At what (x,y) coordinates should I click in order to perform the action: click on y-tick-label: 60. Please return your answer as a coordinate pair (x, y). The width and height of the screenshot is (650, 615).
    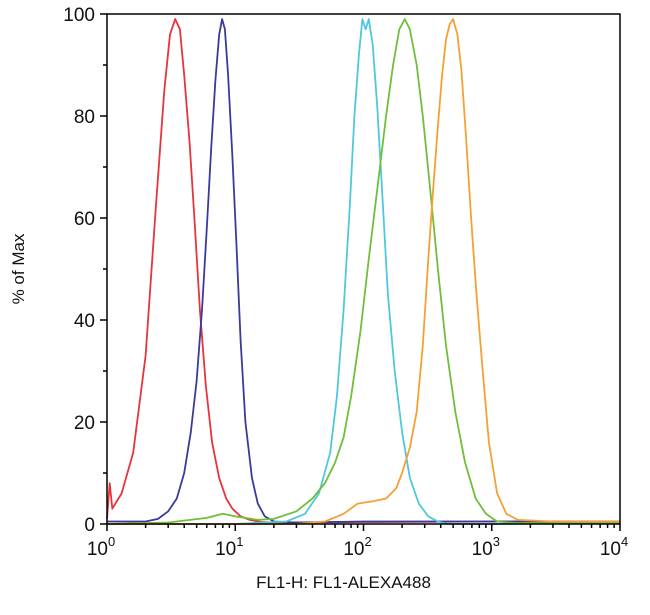
    Looking at the image, I should click on (84, 219).